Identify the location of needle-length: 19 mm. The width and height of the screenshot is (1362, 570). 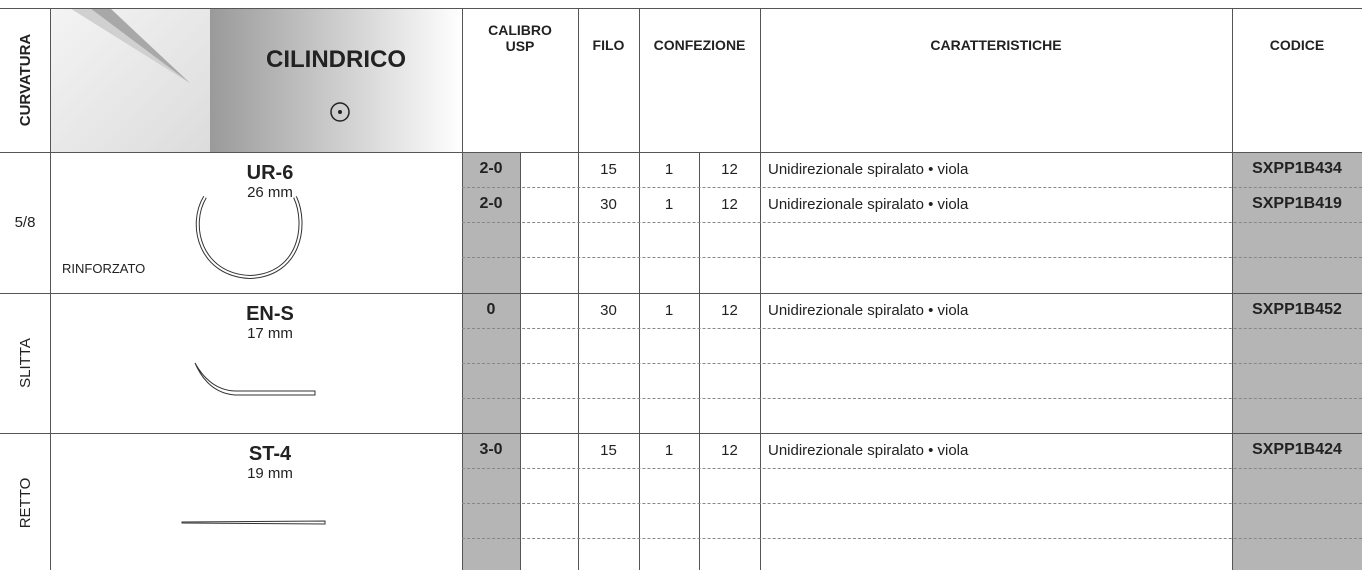
(270, 473).